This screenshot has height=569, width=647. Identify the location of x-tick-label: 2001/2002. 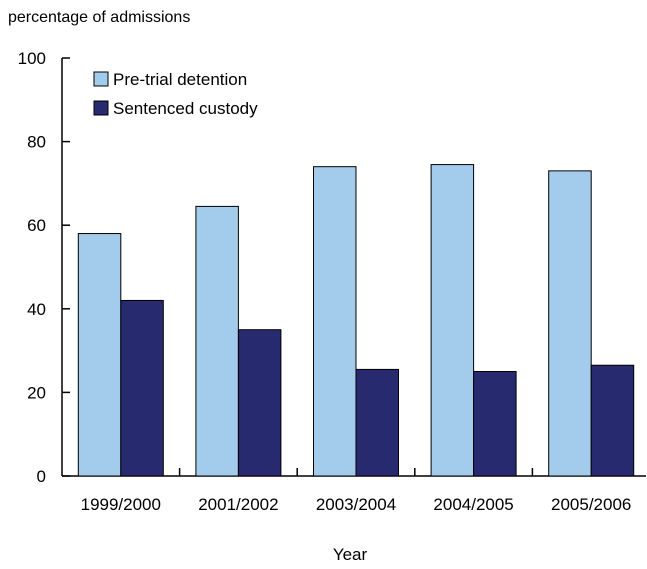
(238, 504).